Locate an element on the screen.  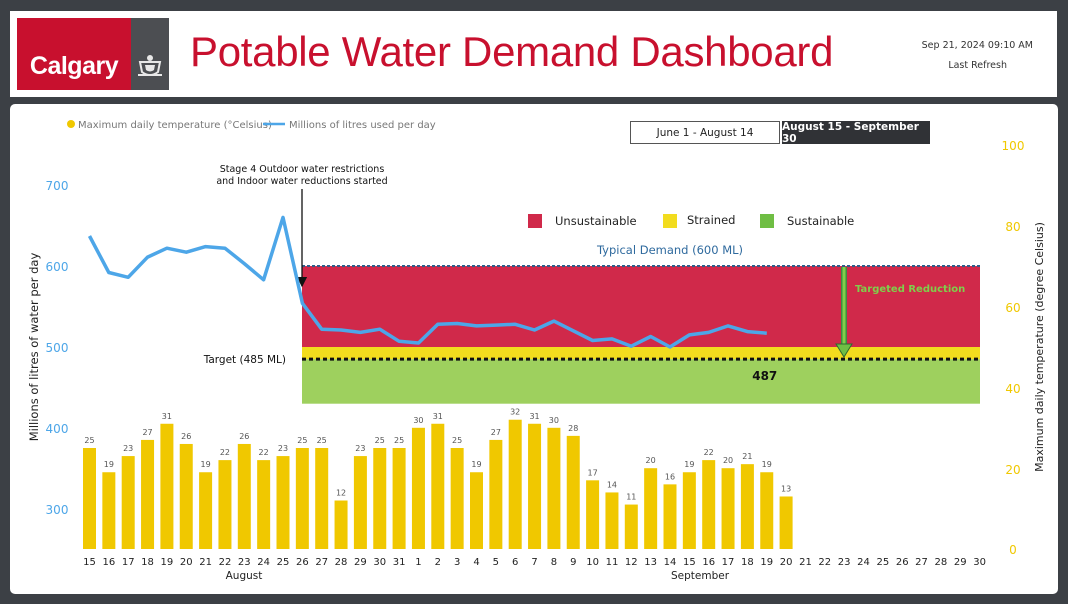
strained-zone is located at coordinates (641, 353).